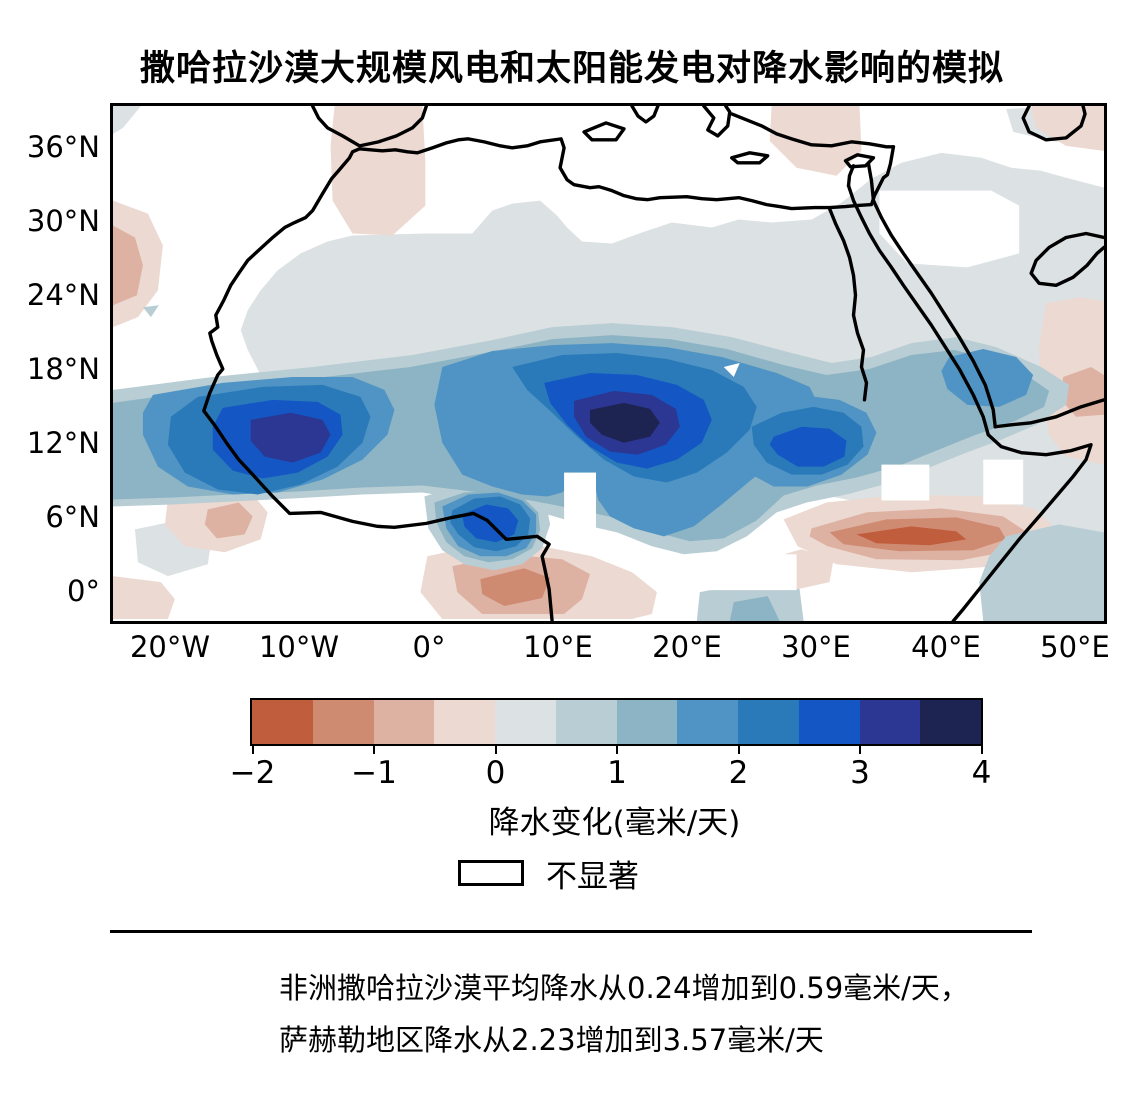 Image resolution: width=1144 pixels, height=1098 pixels. Describe the element at coordinates (369, 127) in the screenshot. I see `coast-iberia` at that location.